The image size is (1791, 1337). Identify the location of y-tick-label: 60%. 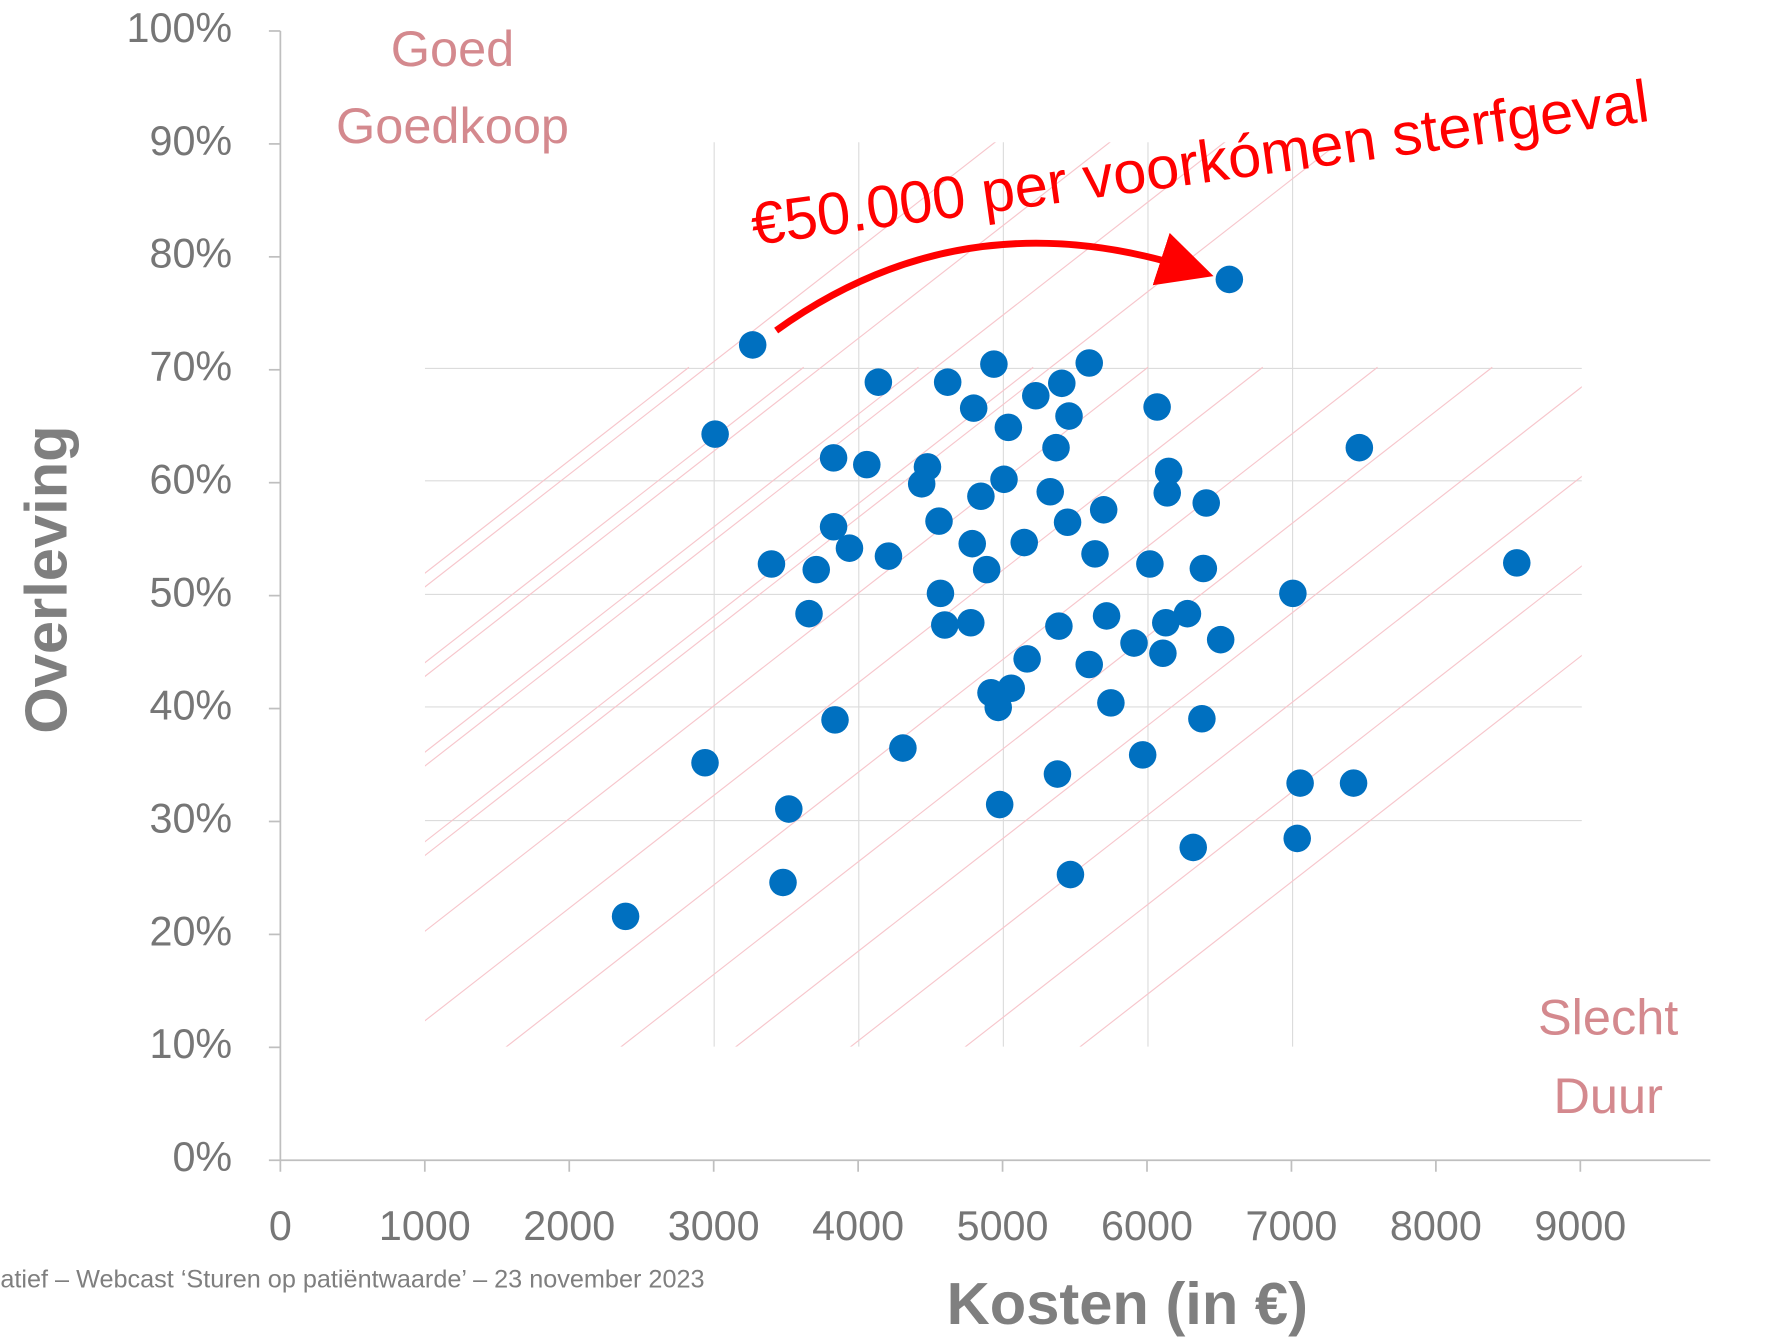
(191, 480).